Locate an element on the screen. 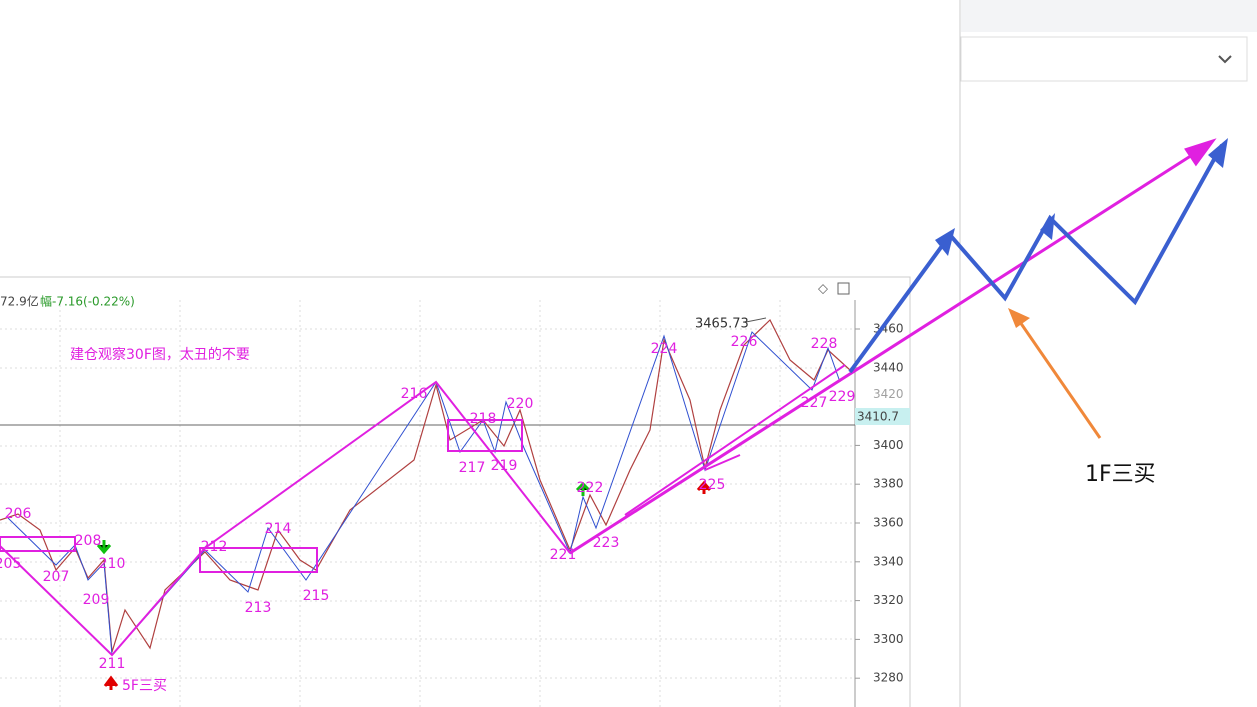 The image size is (1257, 707). top-bar is located at coordinates (1109, 16).